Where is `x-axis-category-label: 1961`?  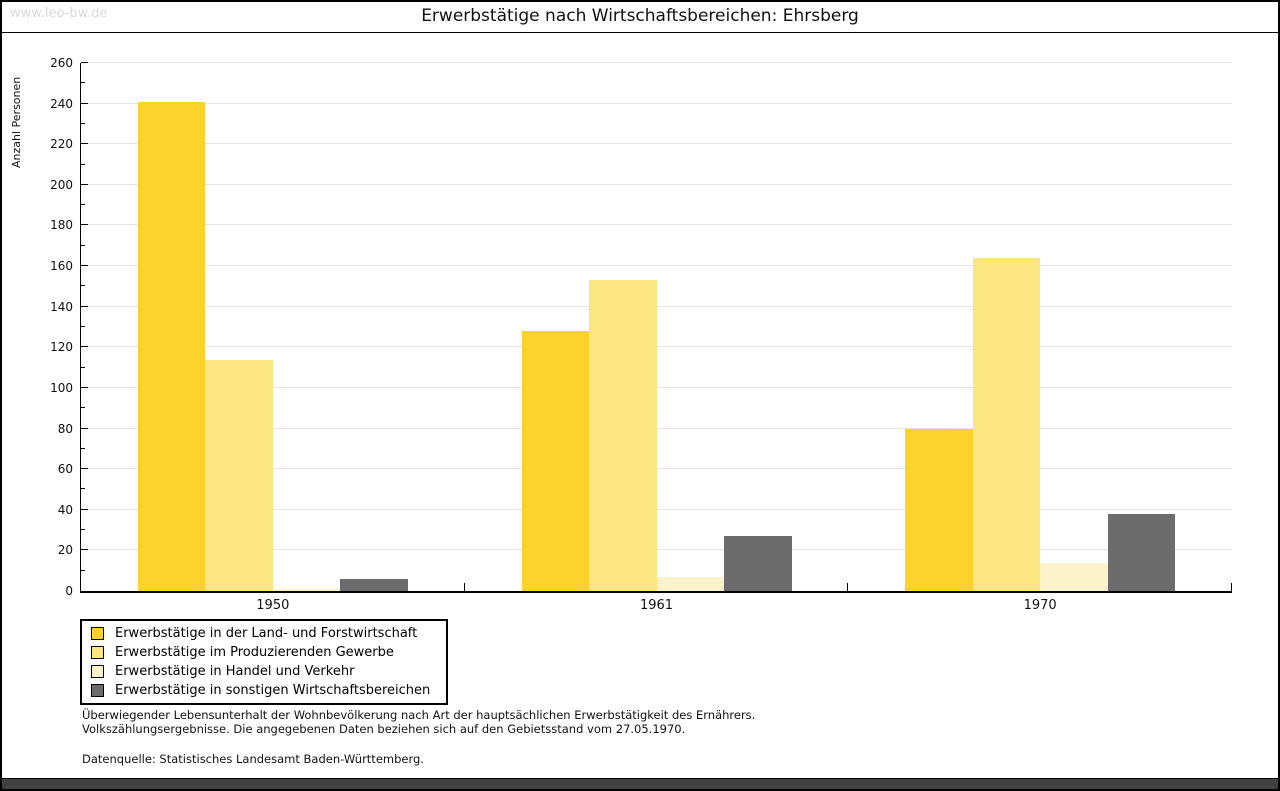 x-axis-category-label: 1961 is located at coordinates (656, 605).